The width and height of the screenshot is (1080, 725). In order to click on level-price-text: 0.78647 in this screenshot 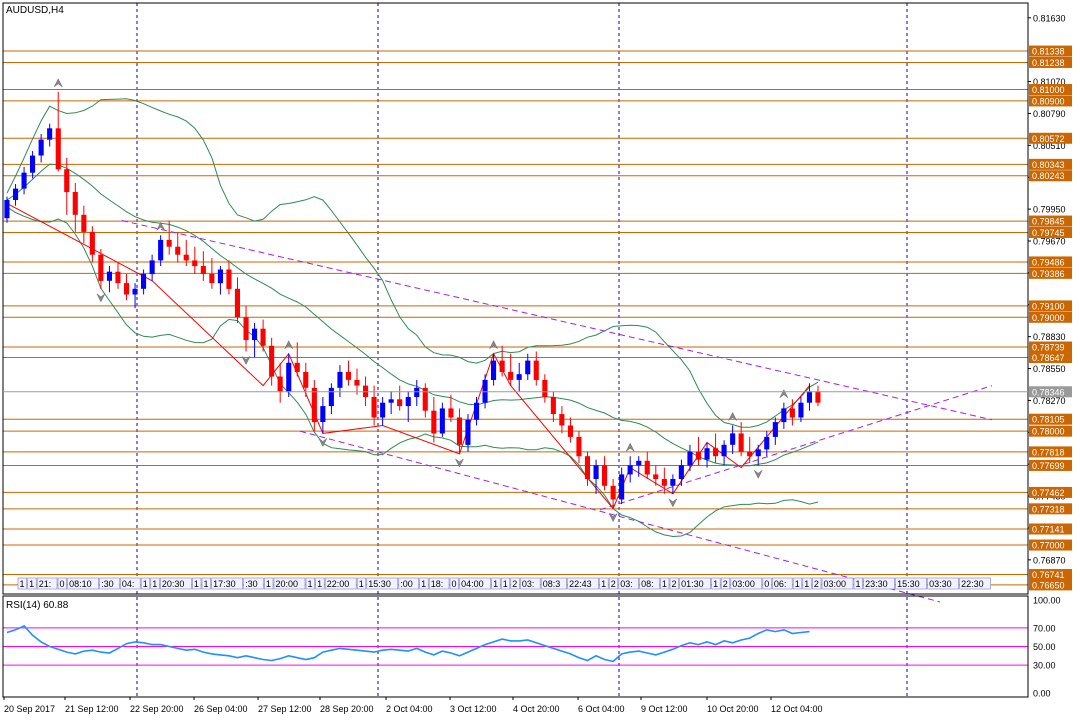, I will do `click(1048, 358)`.